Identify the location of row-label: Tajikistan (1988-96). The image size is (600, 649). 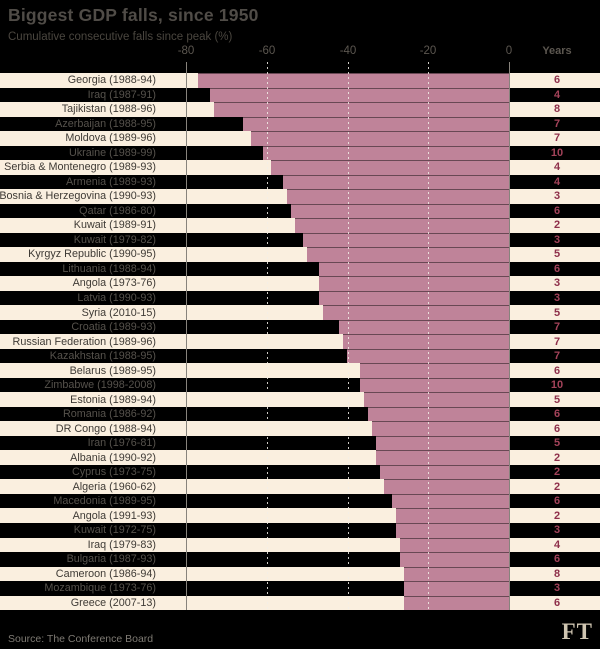
(108, 109).